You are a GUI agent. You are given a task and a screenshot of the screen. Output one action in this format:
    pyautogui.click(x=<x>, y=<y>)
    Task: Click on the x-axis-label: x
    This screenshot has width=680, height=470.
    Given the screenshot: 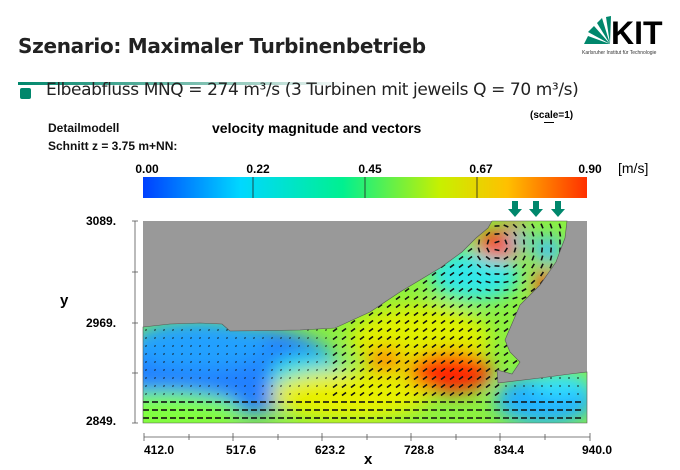 What is the action you would take?
    pyautogui.click(x=368, y=459)
    